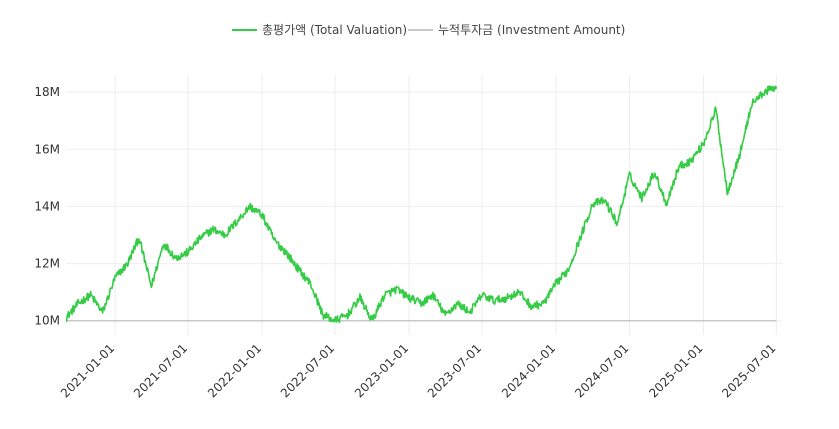  Describe the element at coordinates (47, 92) in the screenshot. I see `y-tick-label: 18M` at that location.